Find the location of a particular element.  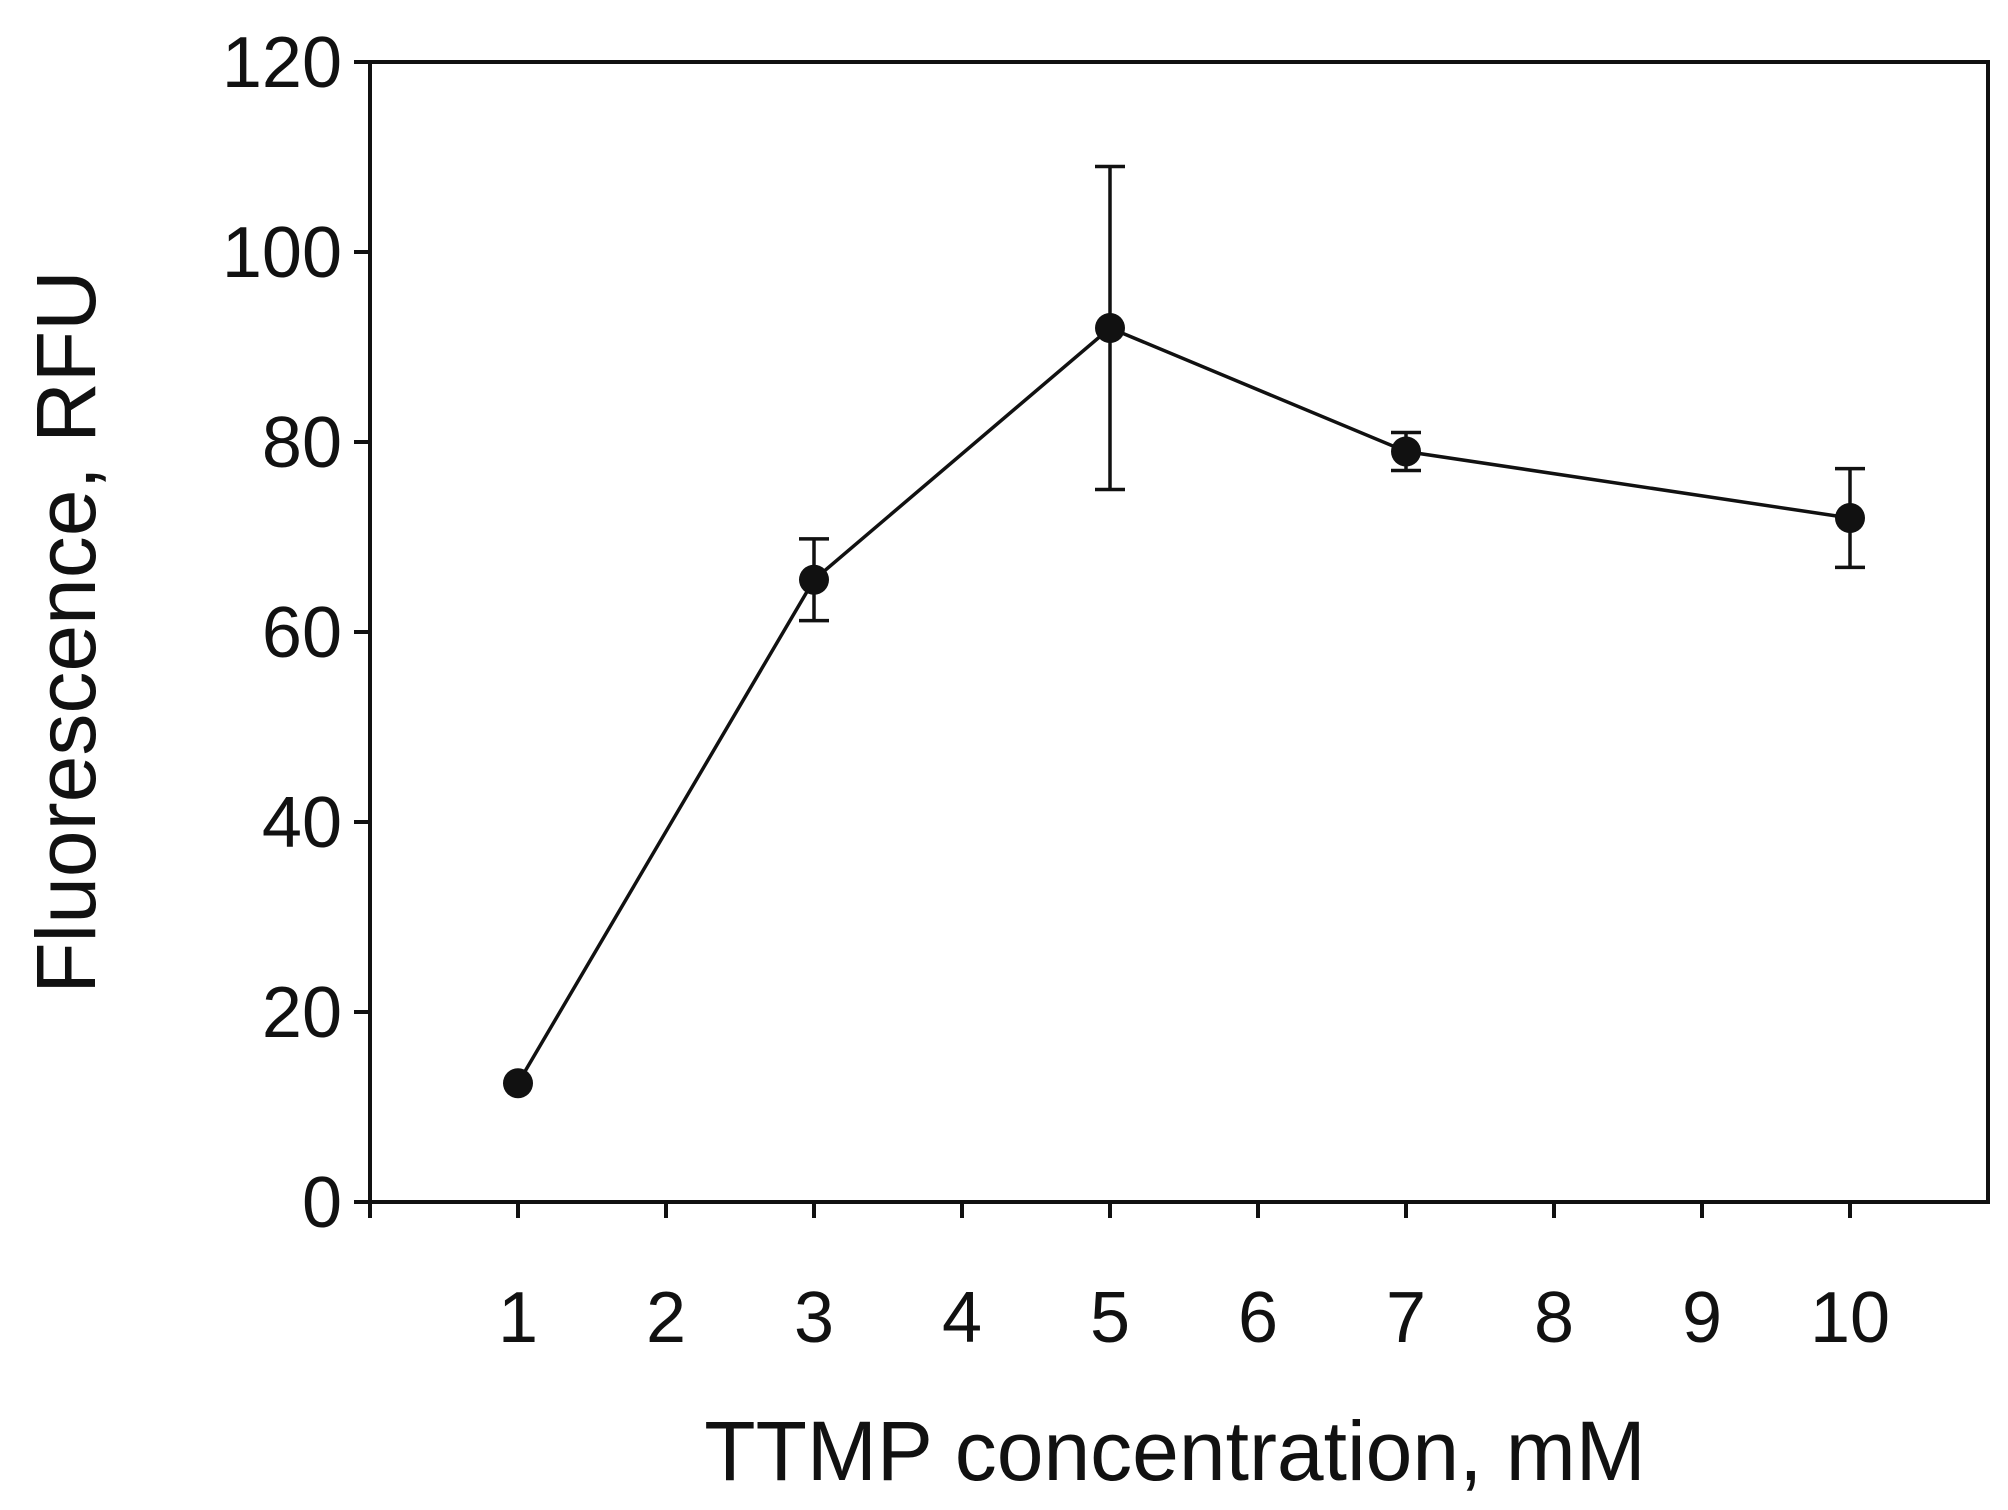

x-tick-label: 2 is located at coordinates (666, 1318).